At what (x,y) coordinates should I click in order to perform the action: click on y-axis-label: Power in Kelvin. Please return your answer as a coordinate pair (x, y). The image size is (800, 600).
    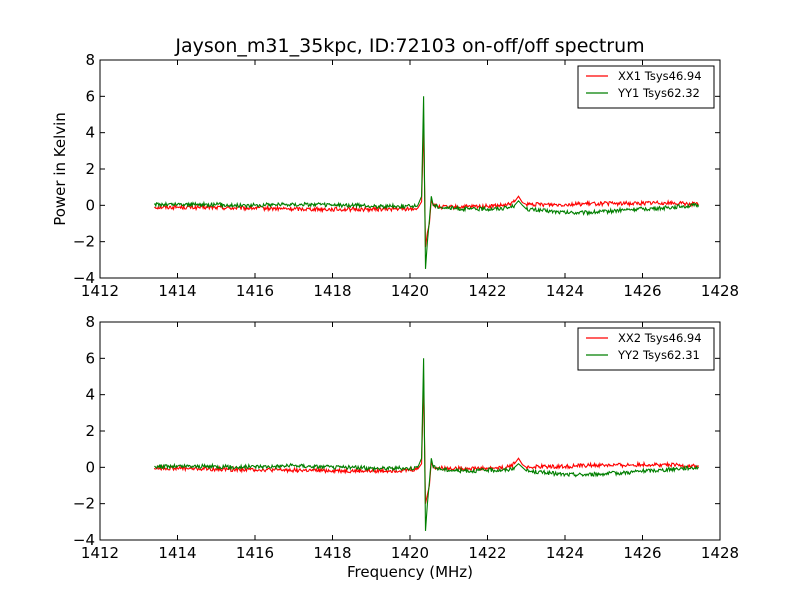
    Looking at the image, I should click on (60, 169).